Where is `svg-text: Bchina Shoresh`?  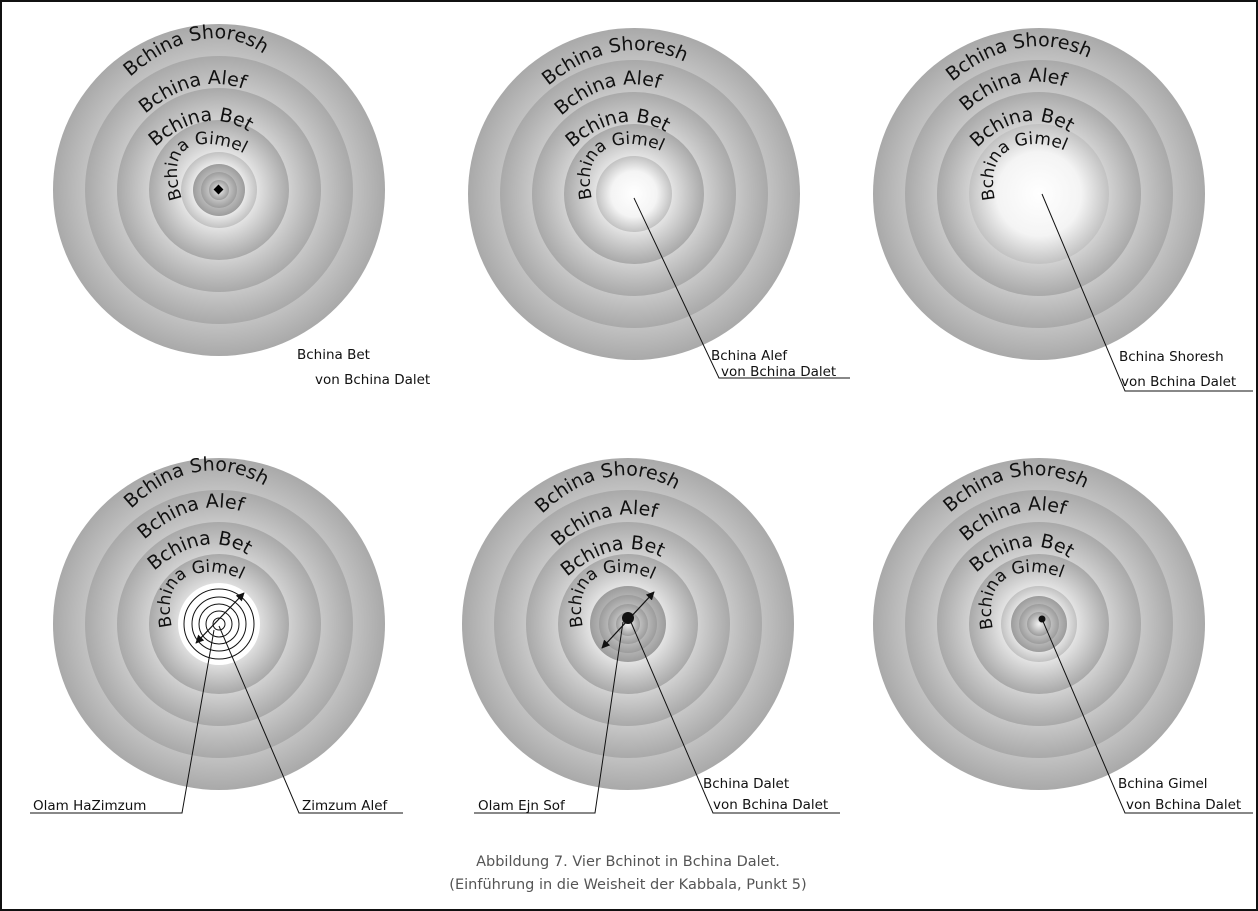
svg-text: Bchina Shoresh is located at coordinates (1171, 357).